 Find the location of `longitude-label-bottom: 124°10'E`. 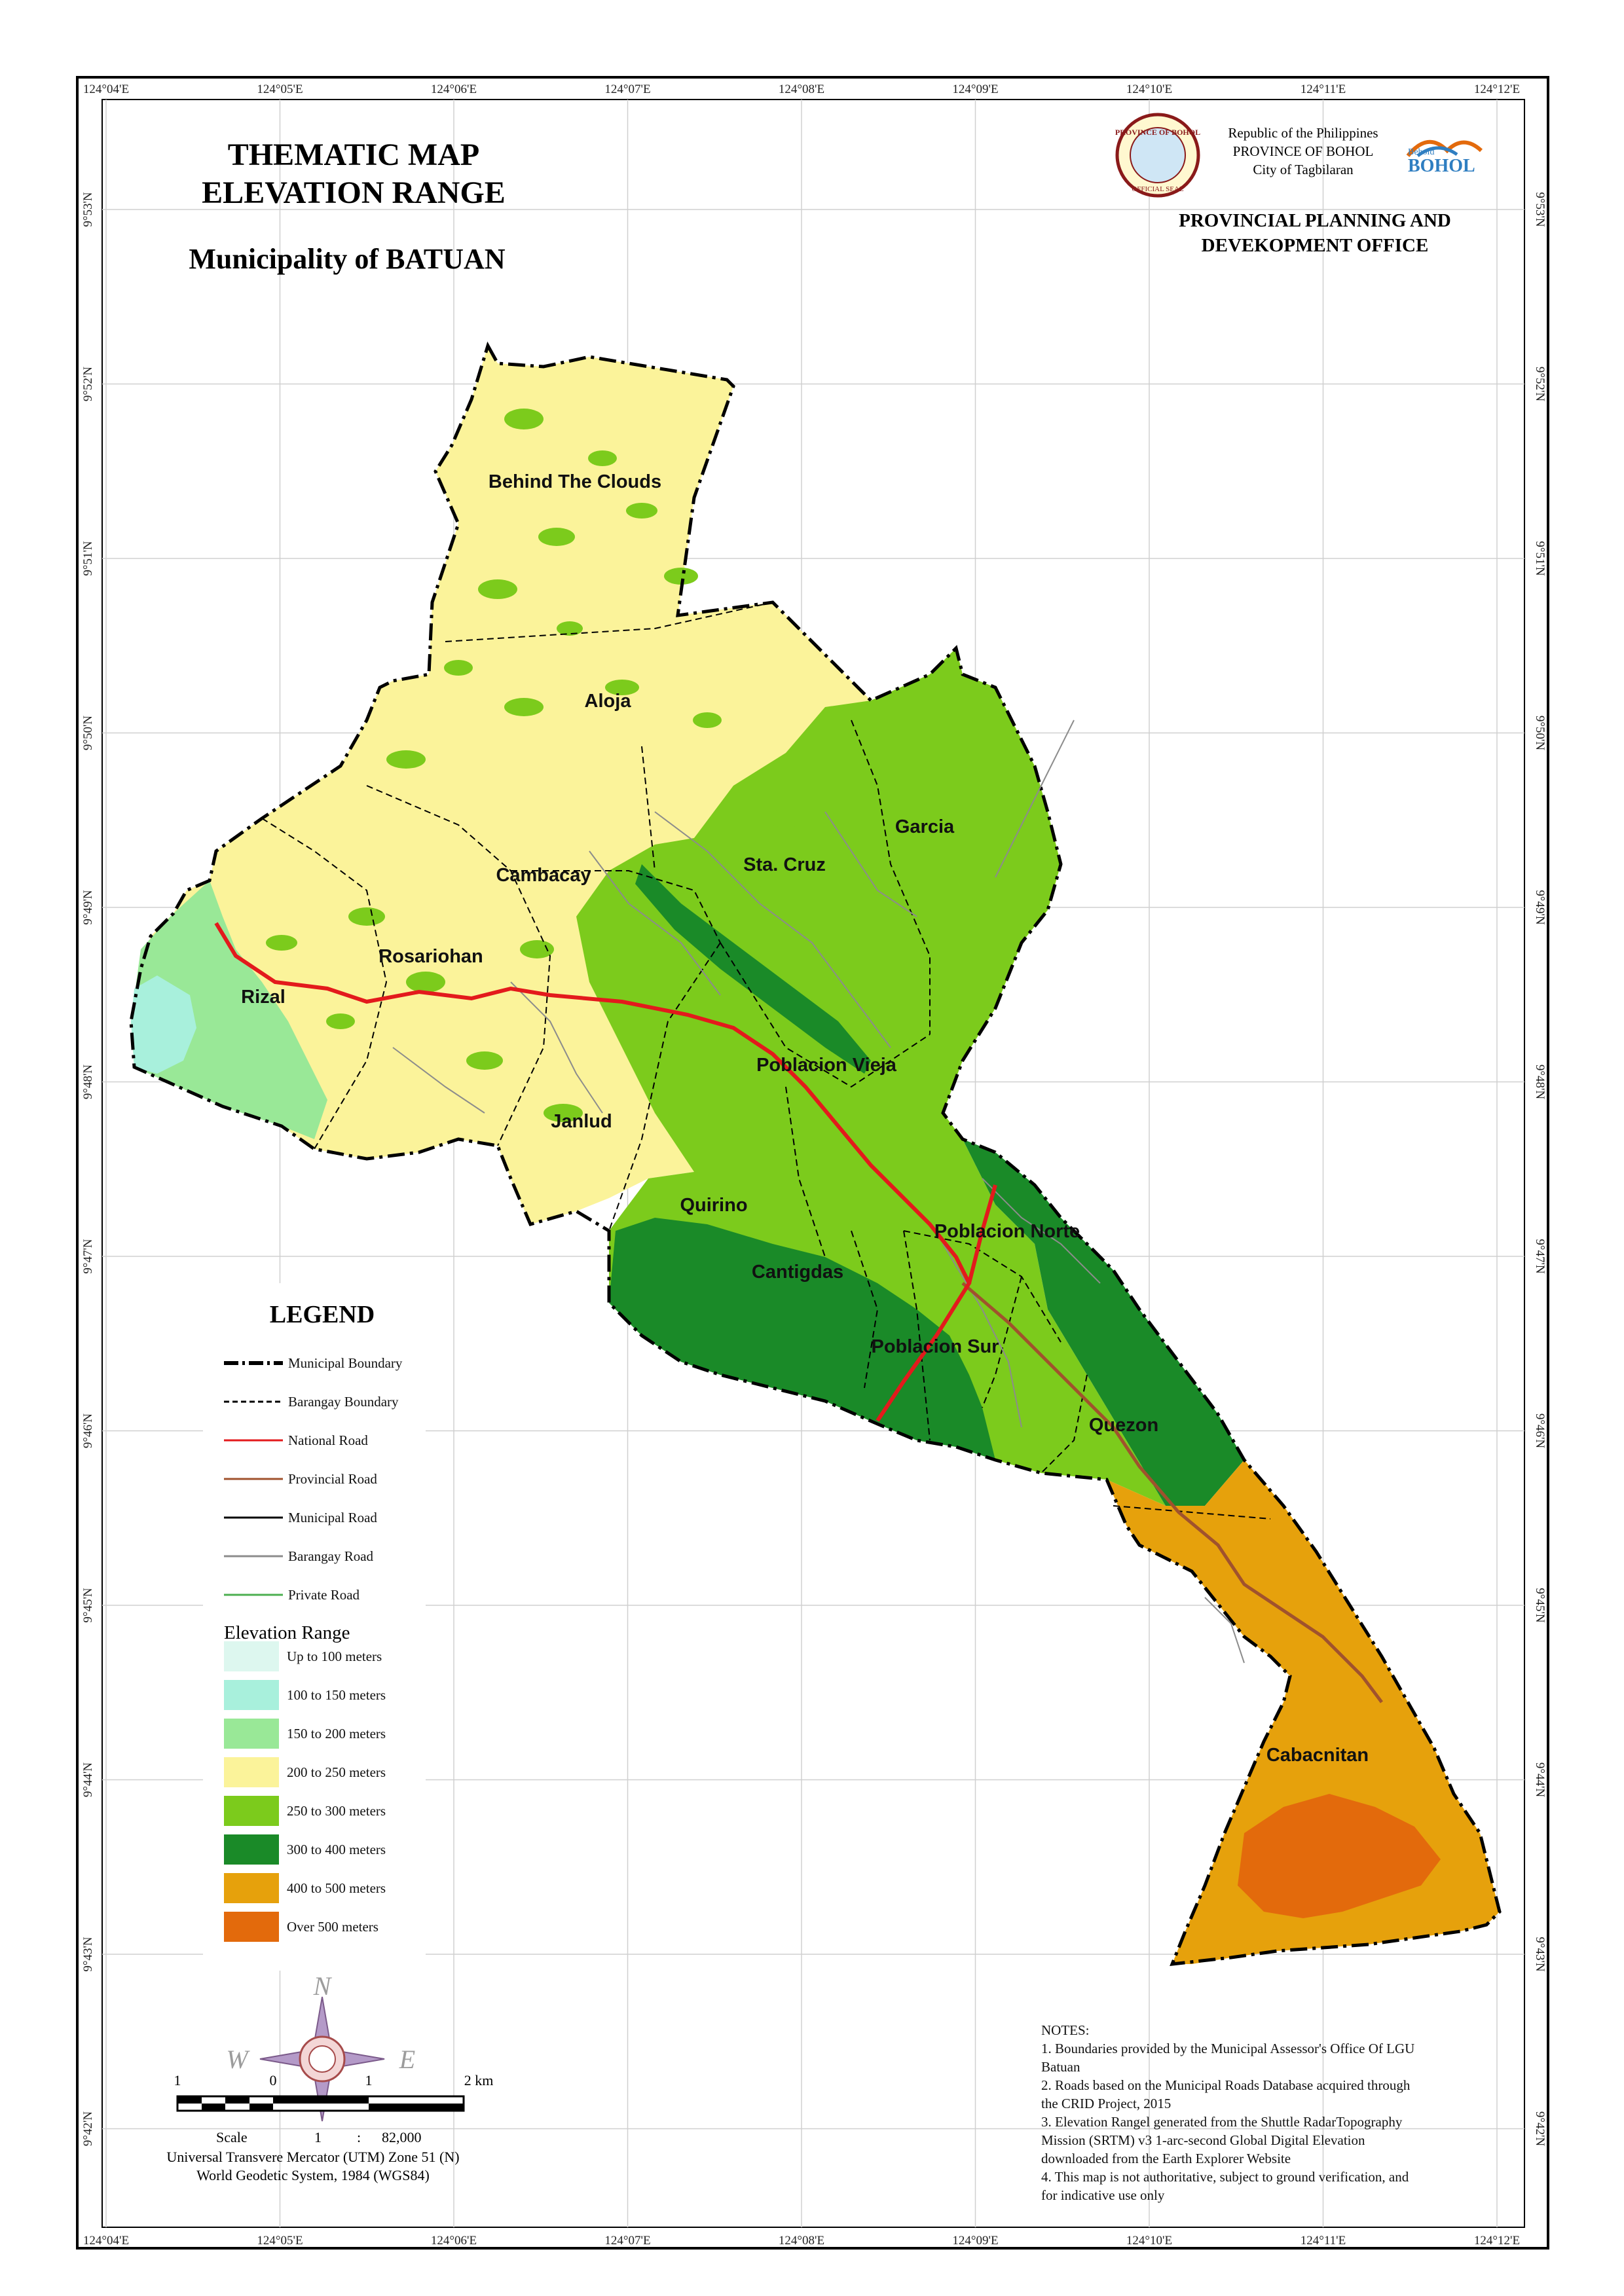

longitude-label-bottom: 124°10'E is located at coordinates (1149, 2241).